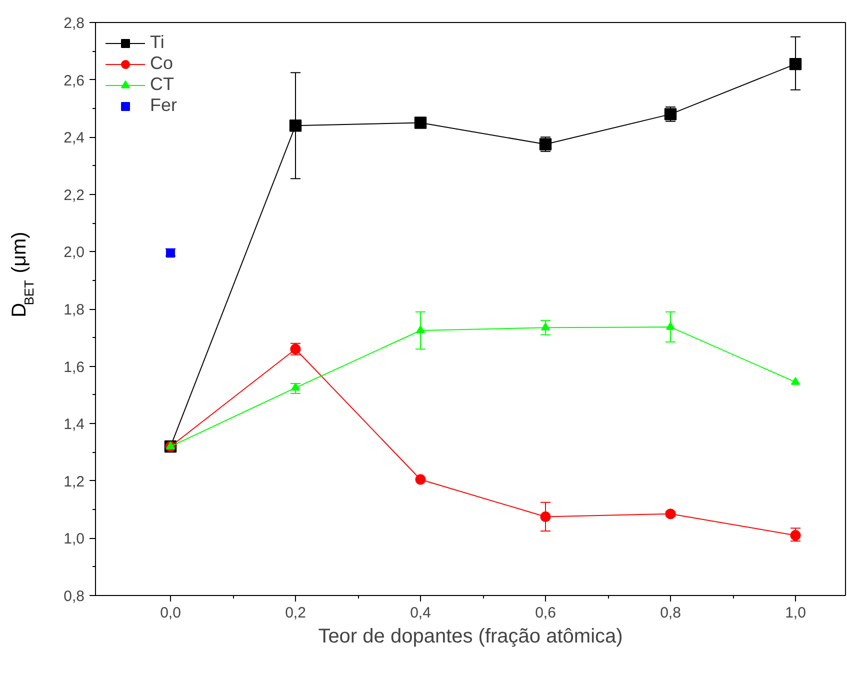  What do you see at coordinates (162, 84) in the screenshot?
I see `legend-label: CT` at bounding box center [162, 84].